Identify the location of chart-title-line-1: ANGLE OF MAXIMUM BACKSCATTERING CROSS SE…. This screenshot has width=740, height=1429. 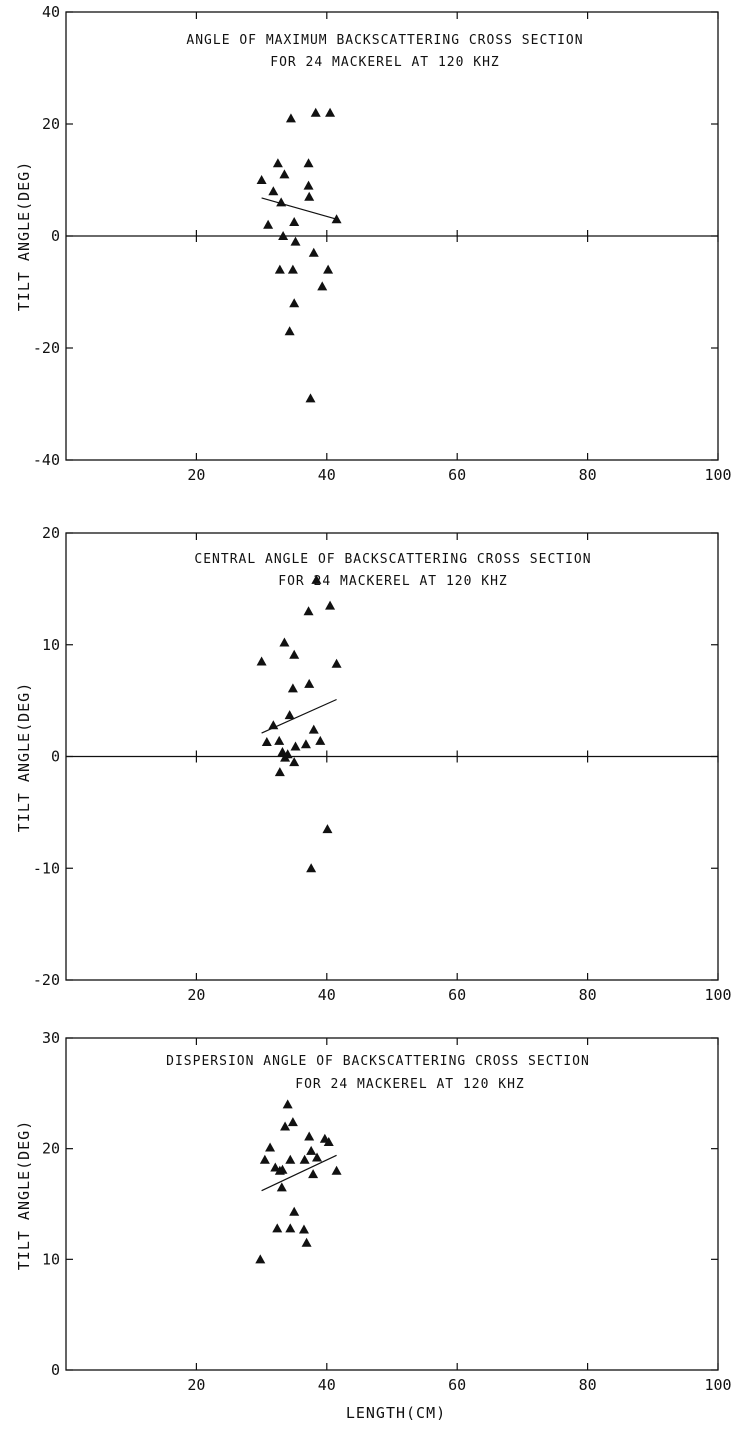
(384, 40).